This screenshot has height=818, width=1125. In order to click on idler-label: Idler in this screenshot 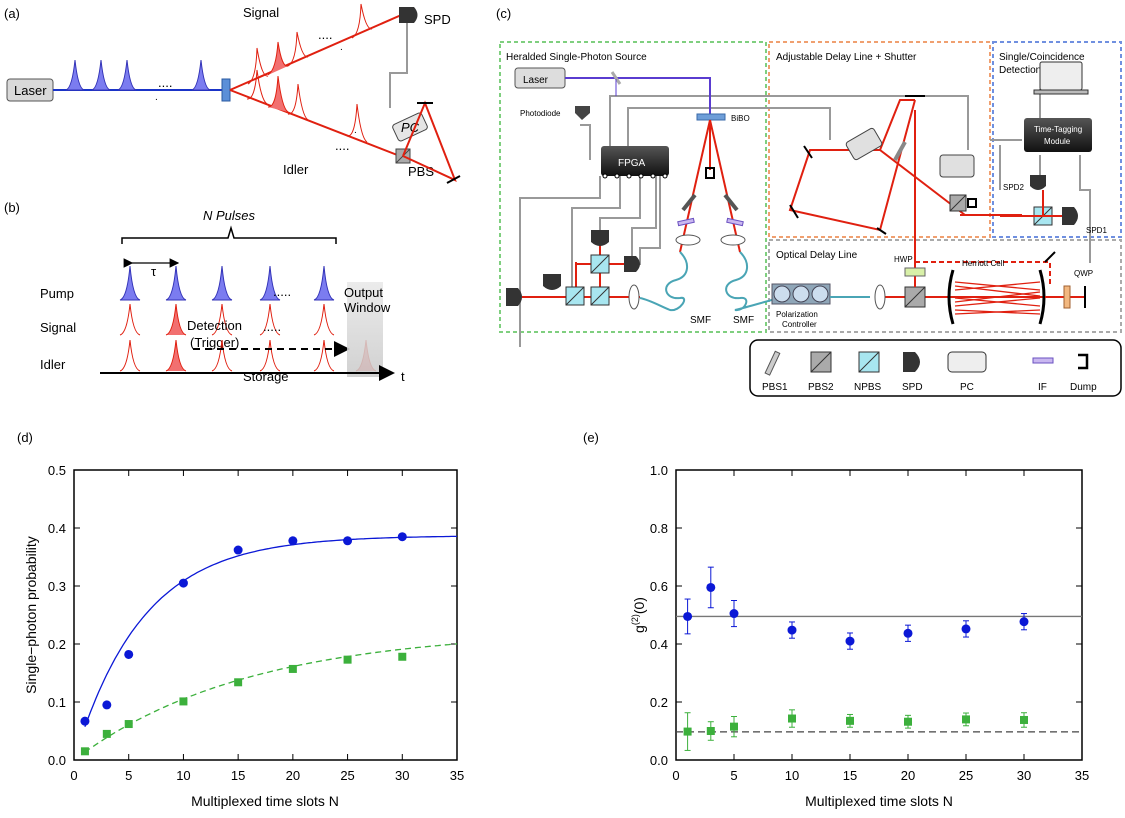, I will do `click(296, 169)`.